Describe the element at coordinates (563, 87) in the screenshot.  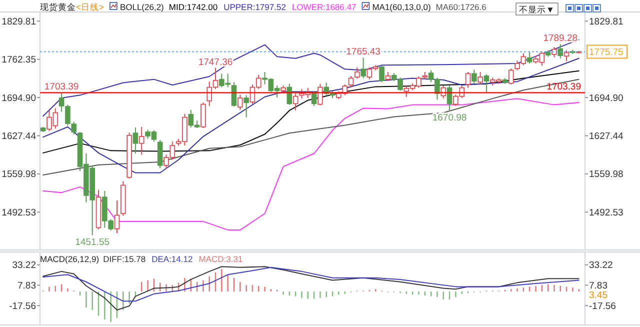
I see `ref-line-label: 1703.39` at that location.